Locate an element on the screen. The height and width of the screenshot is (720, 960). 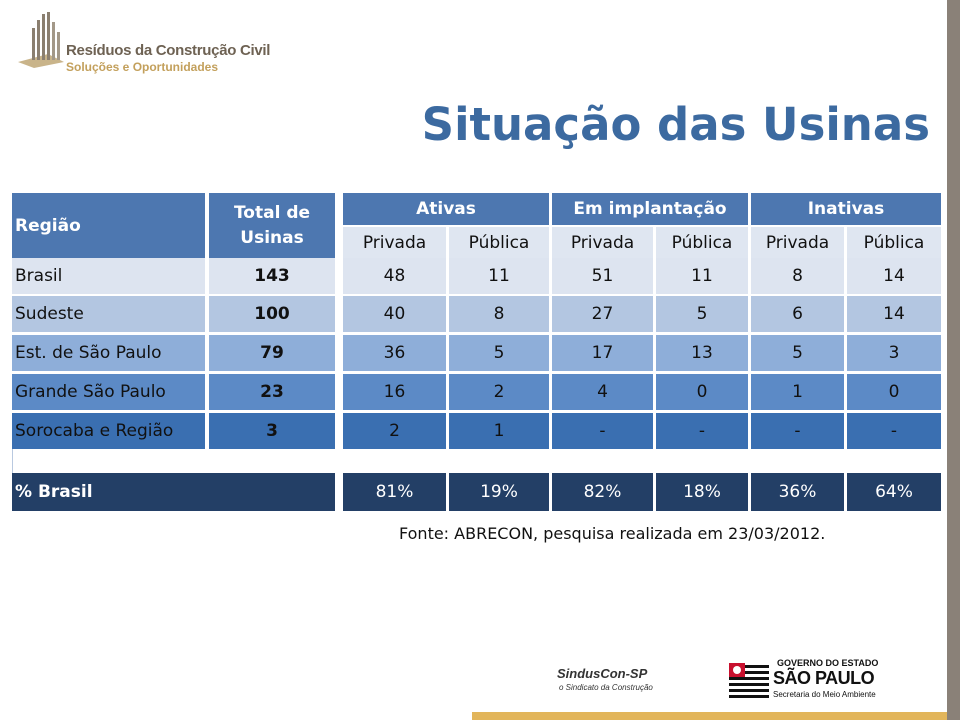
pct-cell: 81% is located at coordinates (394, 492).